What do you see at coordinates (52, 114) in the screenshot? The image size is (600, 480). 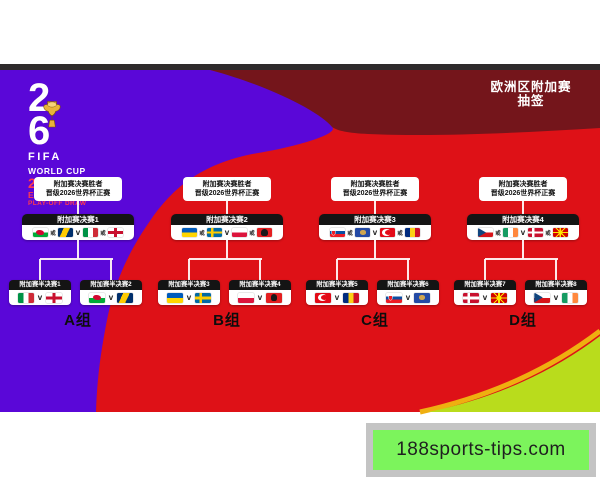 I see `world-cup-trophy-icon` at bounding box center [52, 114].